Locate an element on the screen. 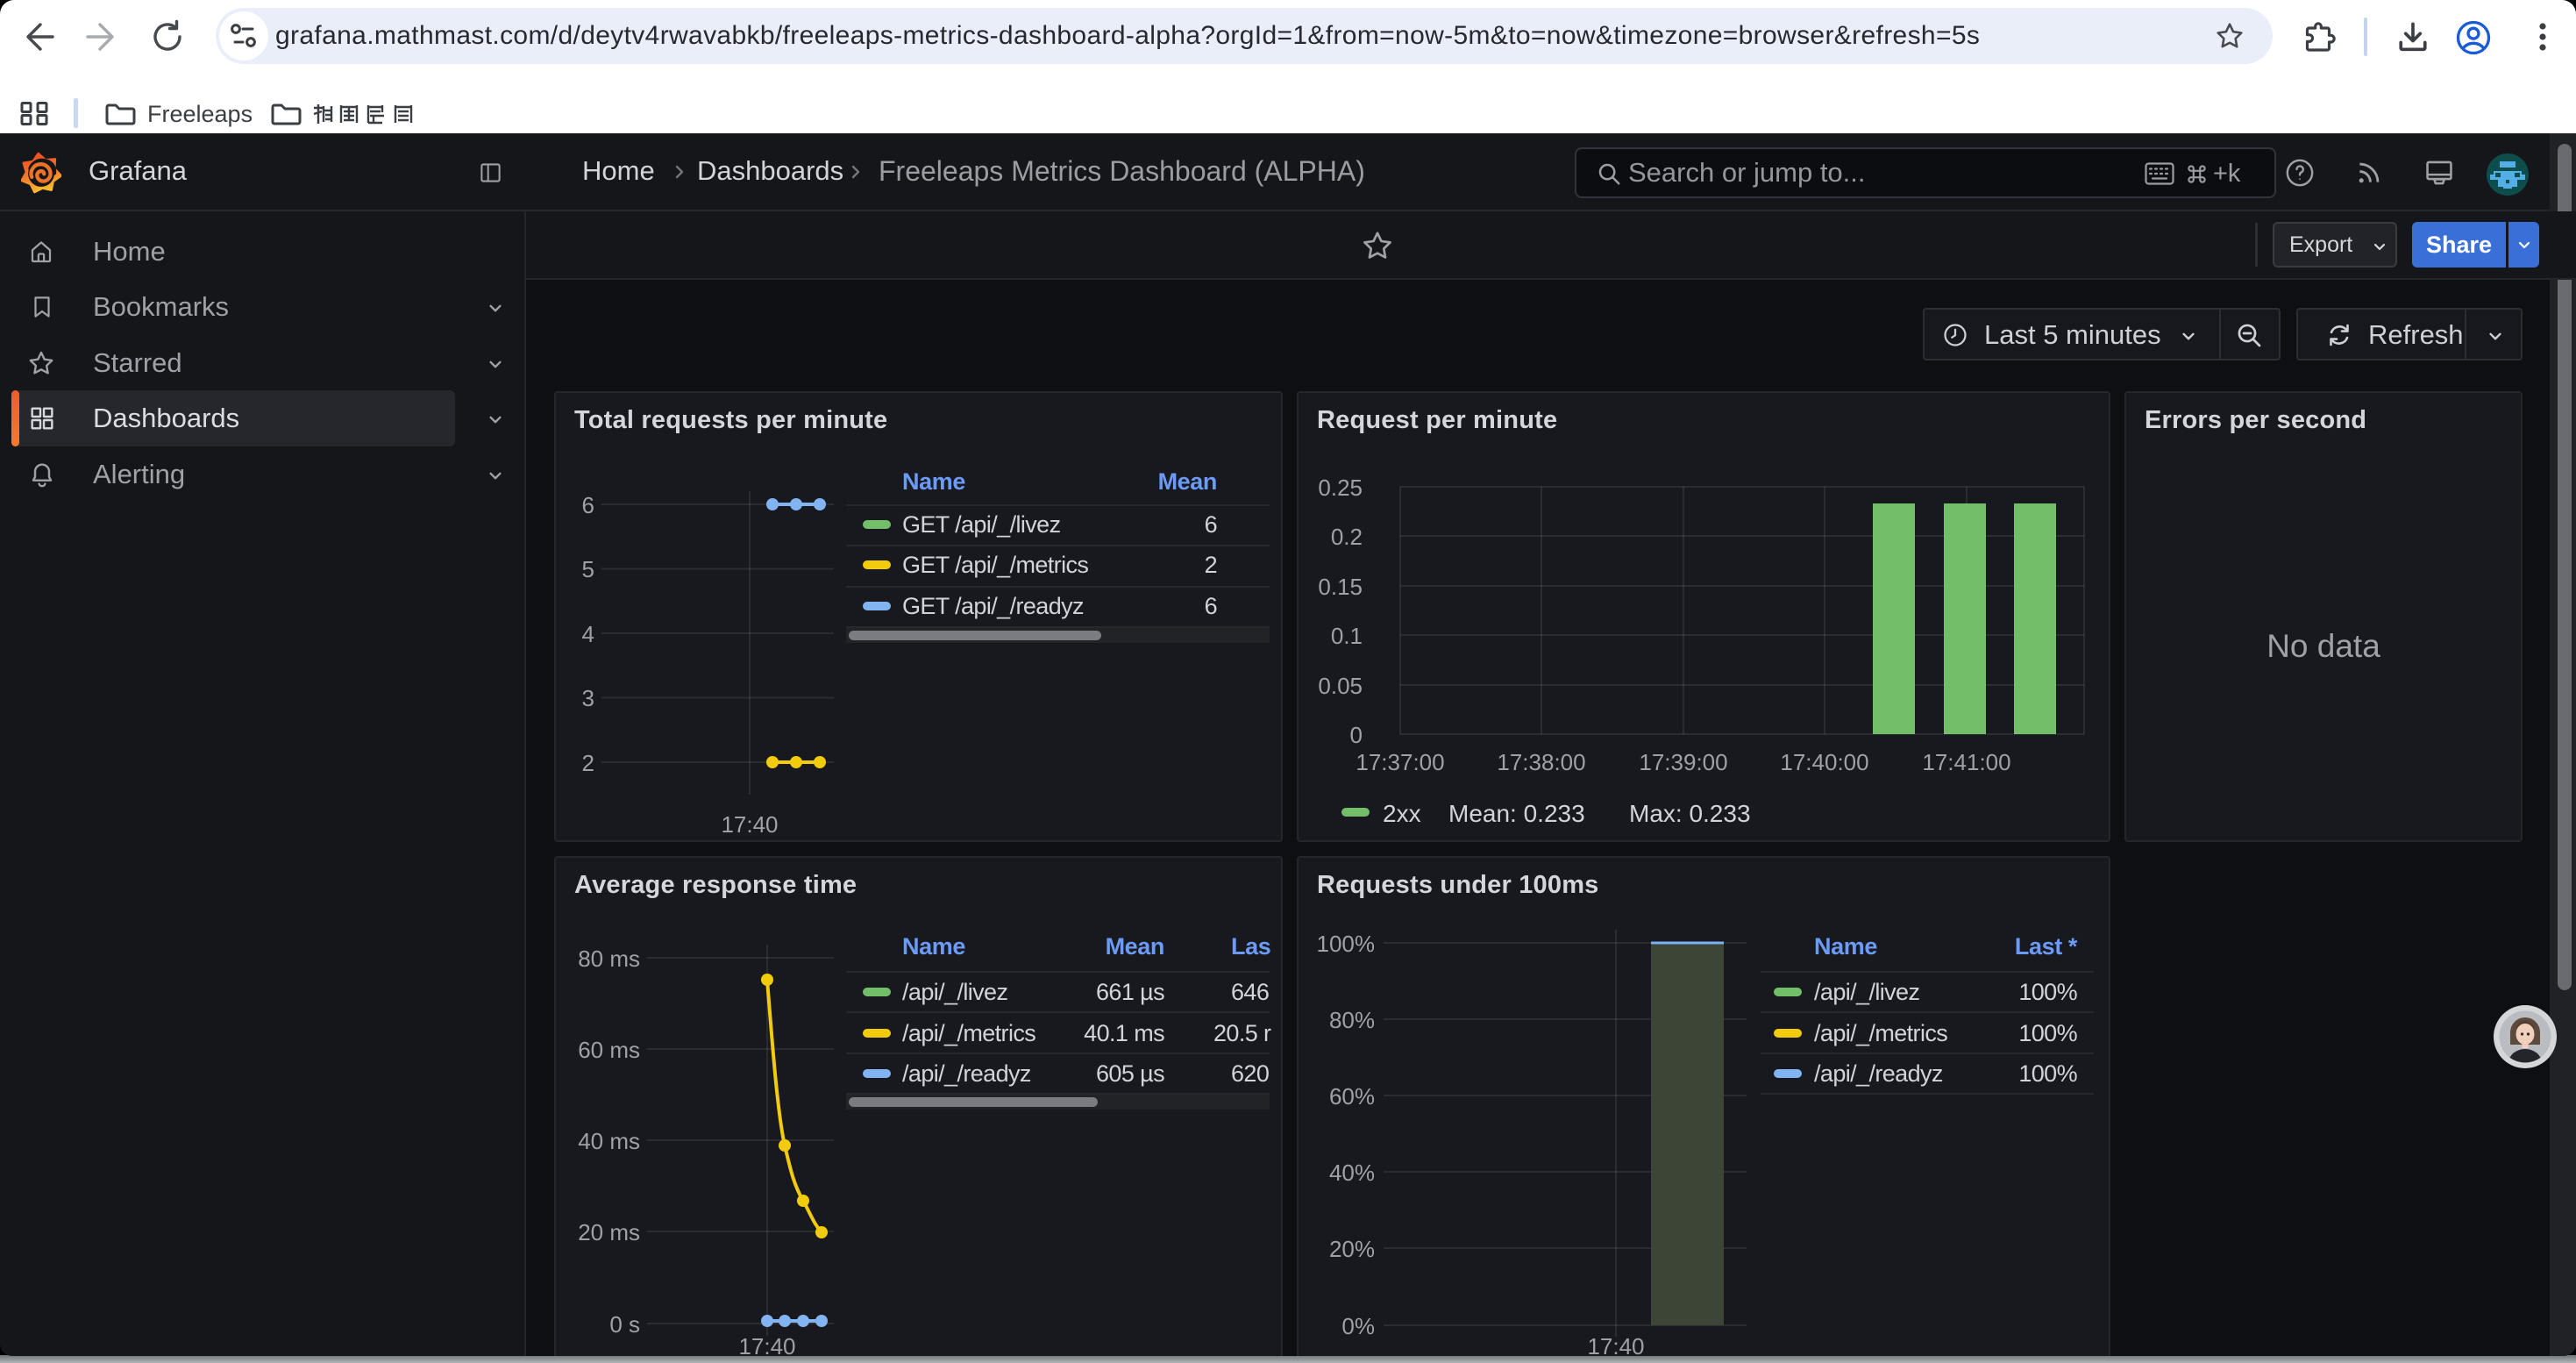  svg-text: 20 ms is located at coordinates (609, 1232).